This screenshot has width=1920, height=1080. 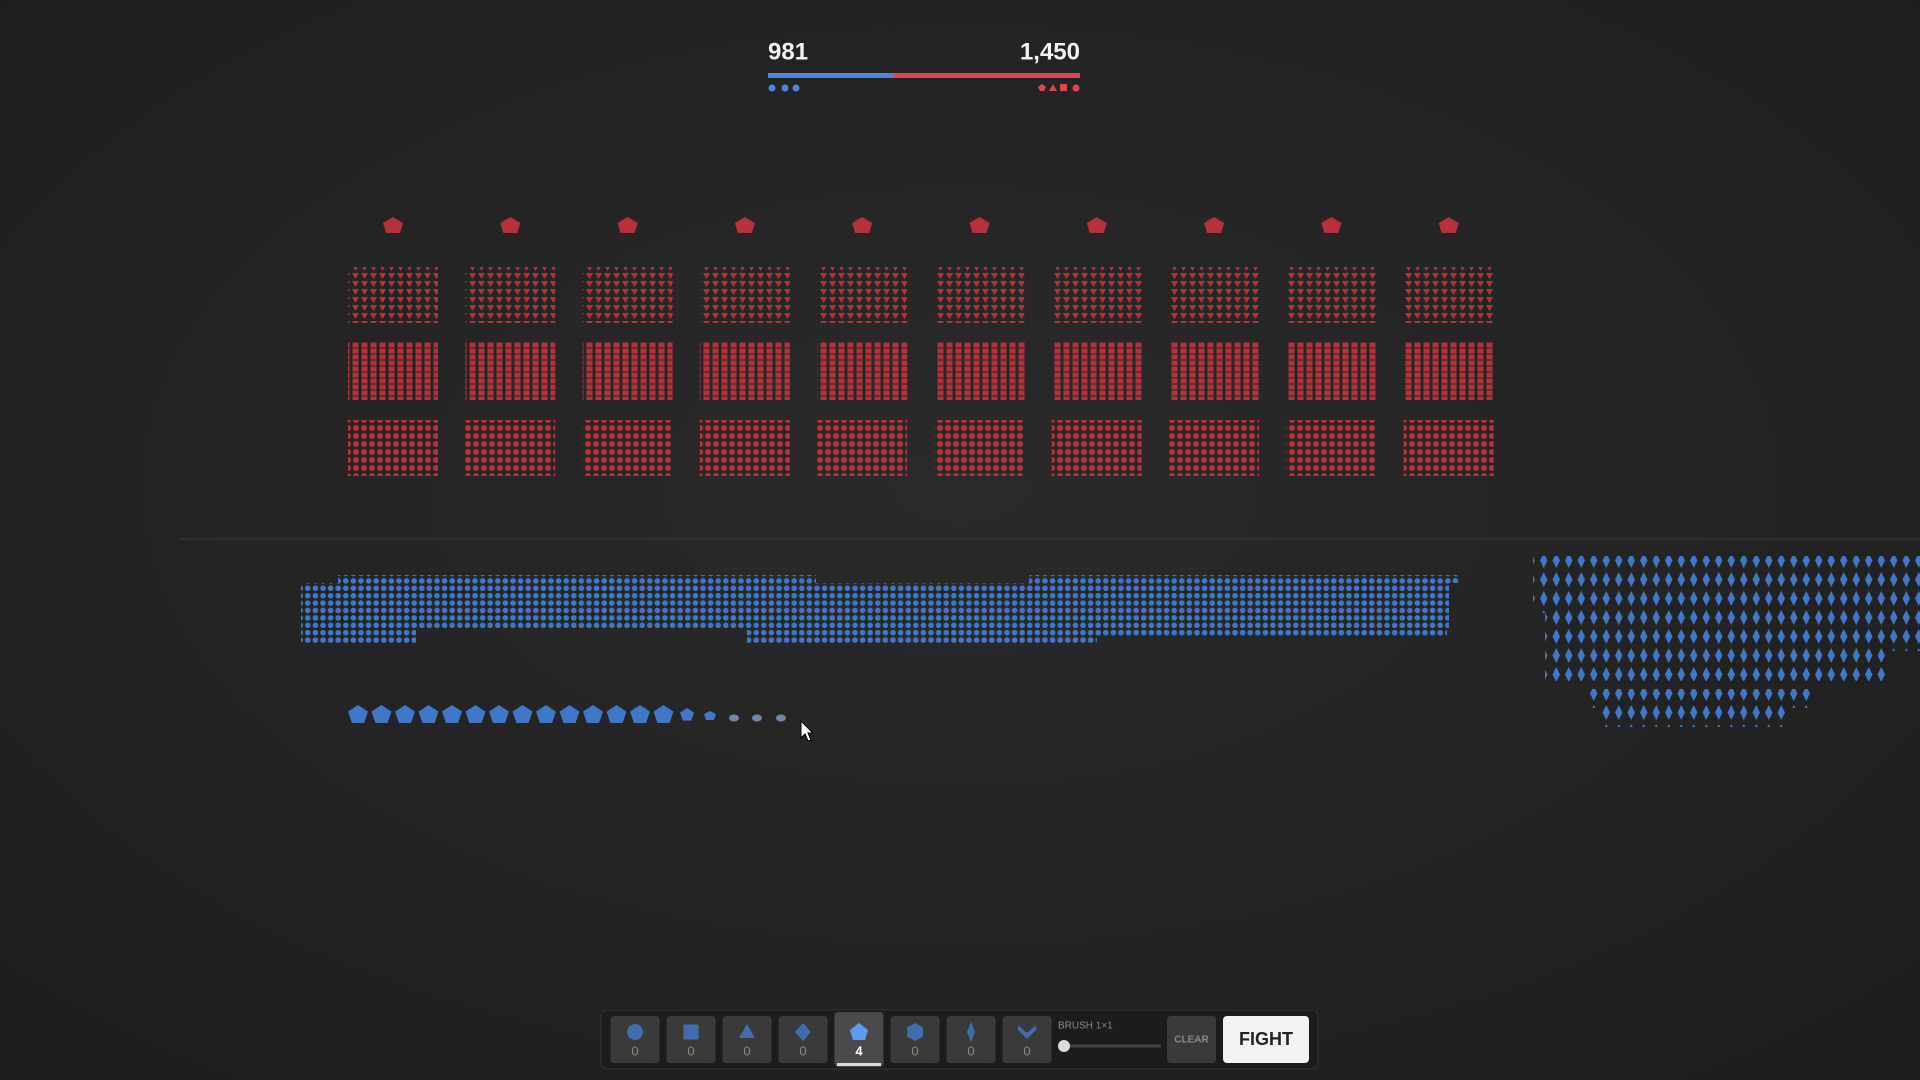 What do you see at coordinates (784, 88) in the screenshot?
I see `blue-types` at bounding box center [784, 88].